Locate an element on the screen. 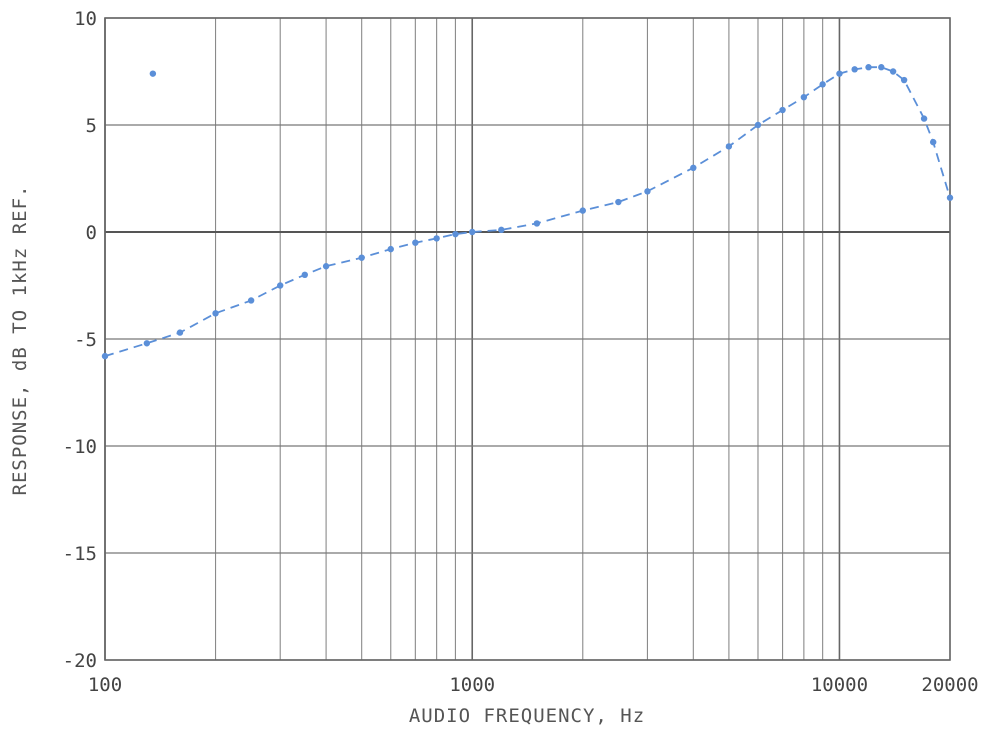 Image resolution: width=986 pixels, height=730 pixels. x-tick-label: 20000 is located at coordinates (949, 685).